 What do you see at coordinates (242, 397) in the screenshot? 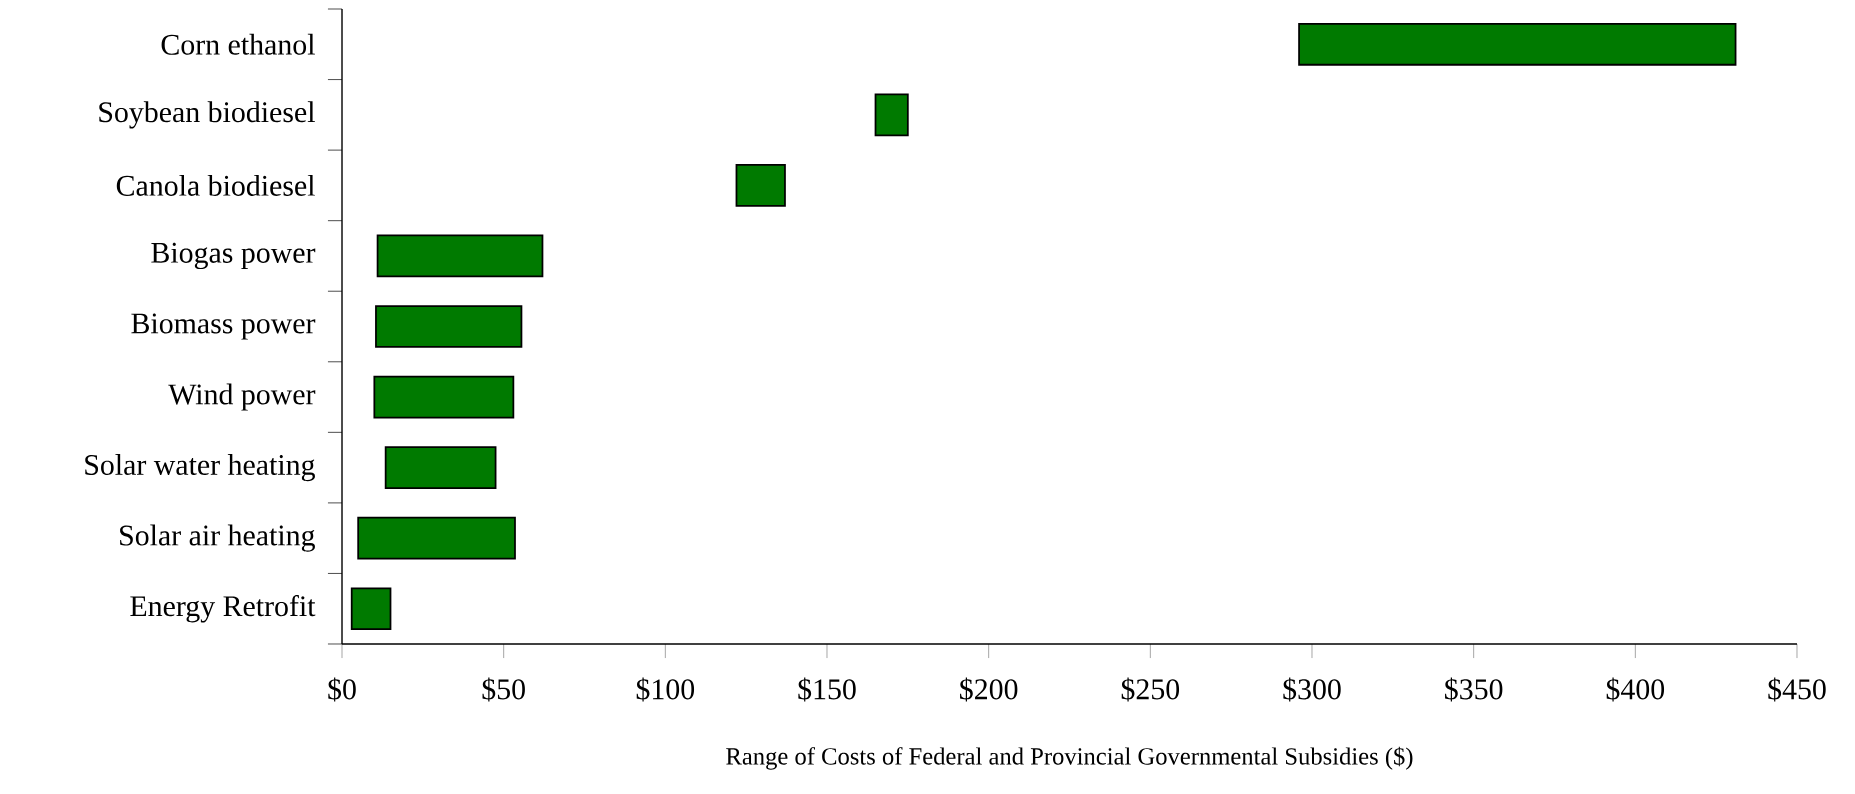
I see `y-tick-label: Wind power` at bounding box center [242, 397].